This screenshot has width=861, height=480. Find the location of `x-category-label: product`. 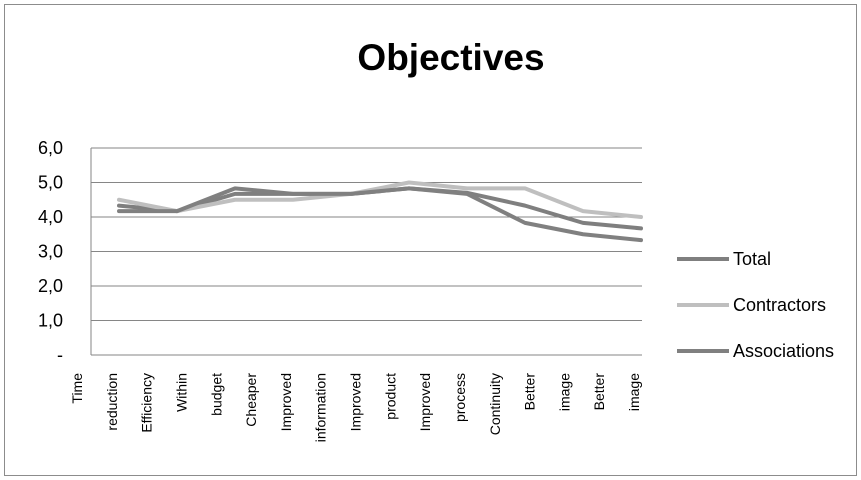

x-category-label: product is located at coordinates (390, 396).